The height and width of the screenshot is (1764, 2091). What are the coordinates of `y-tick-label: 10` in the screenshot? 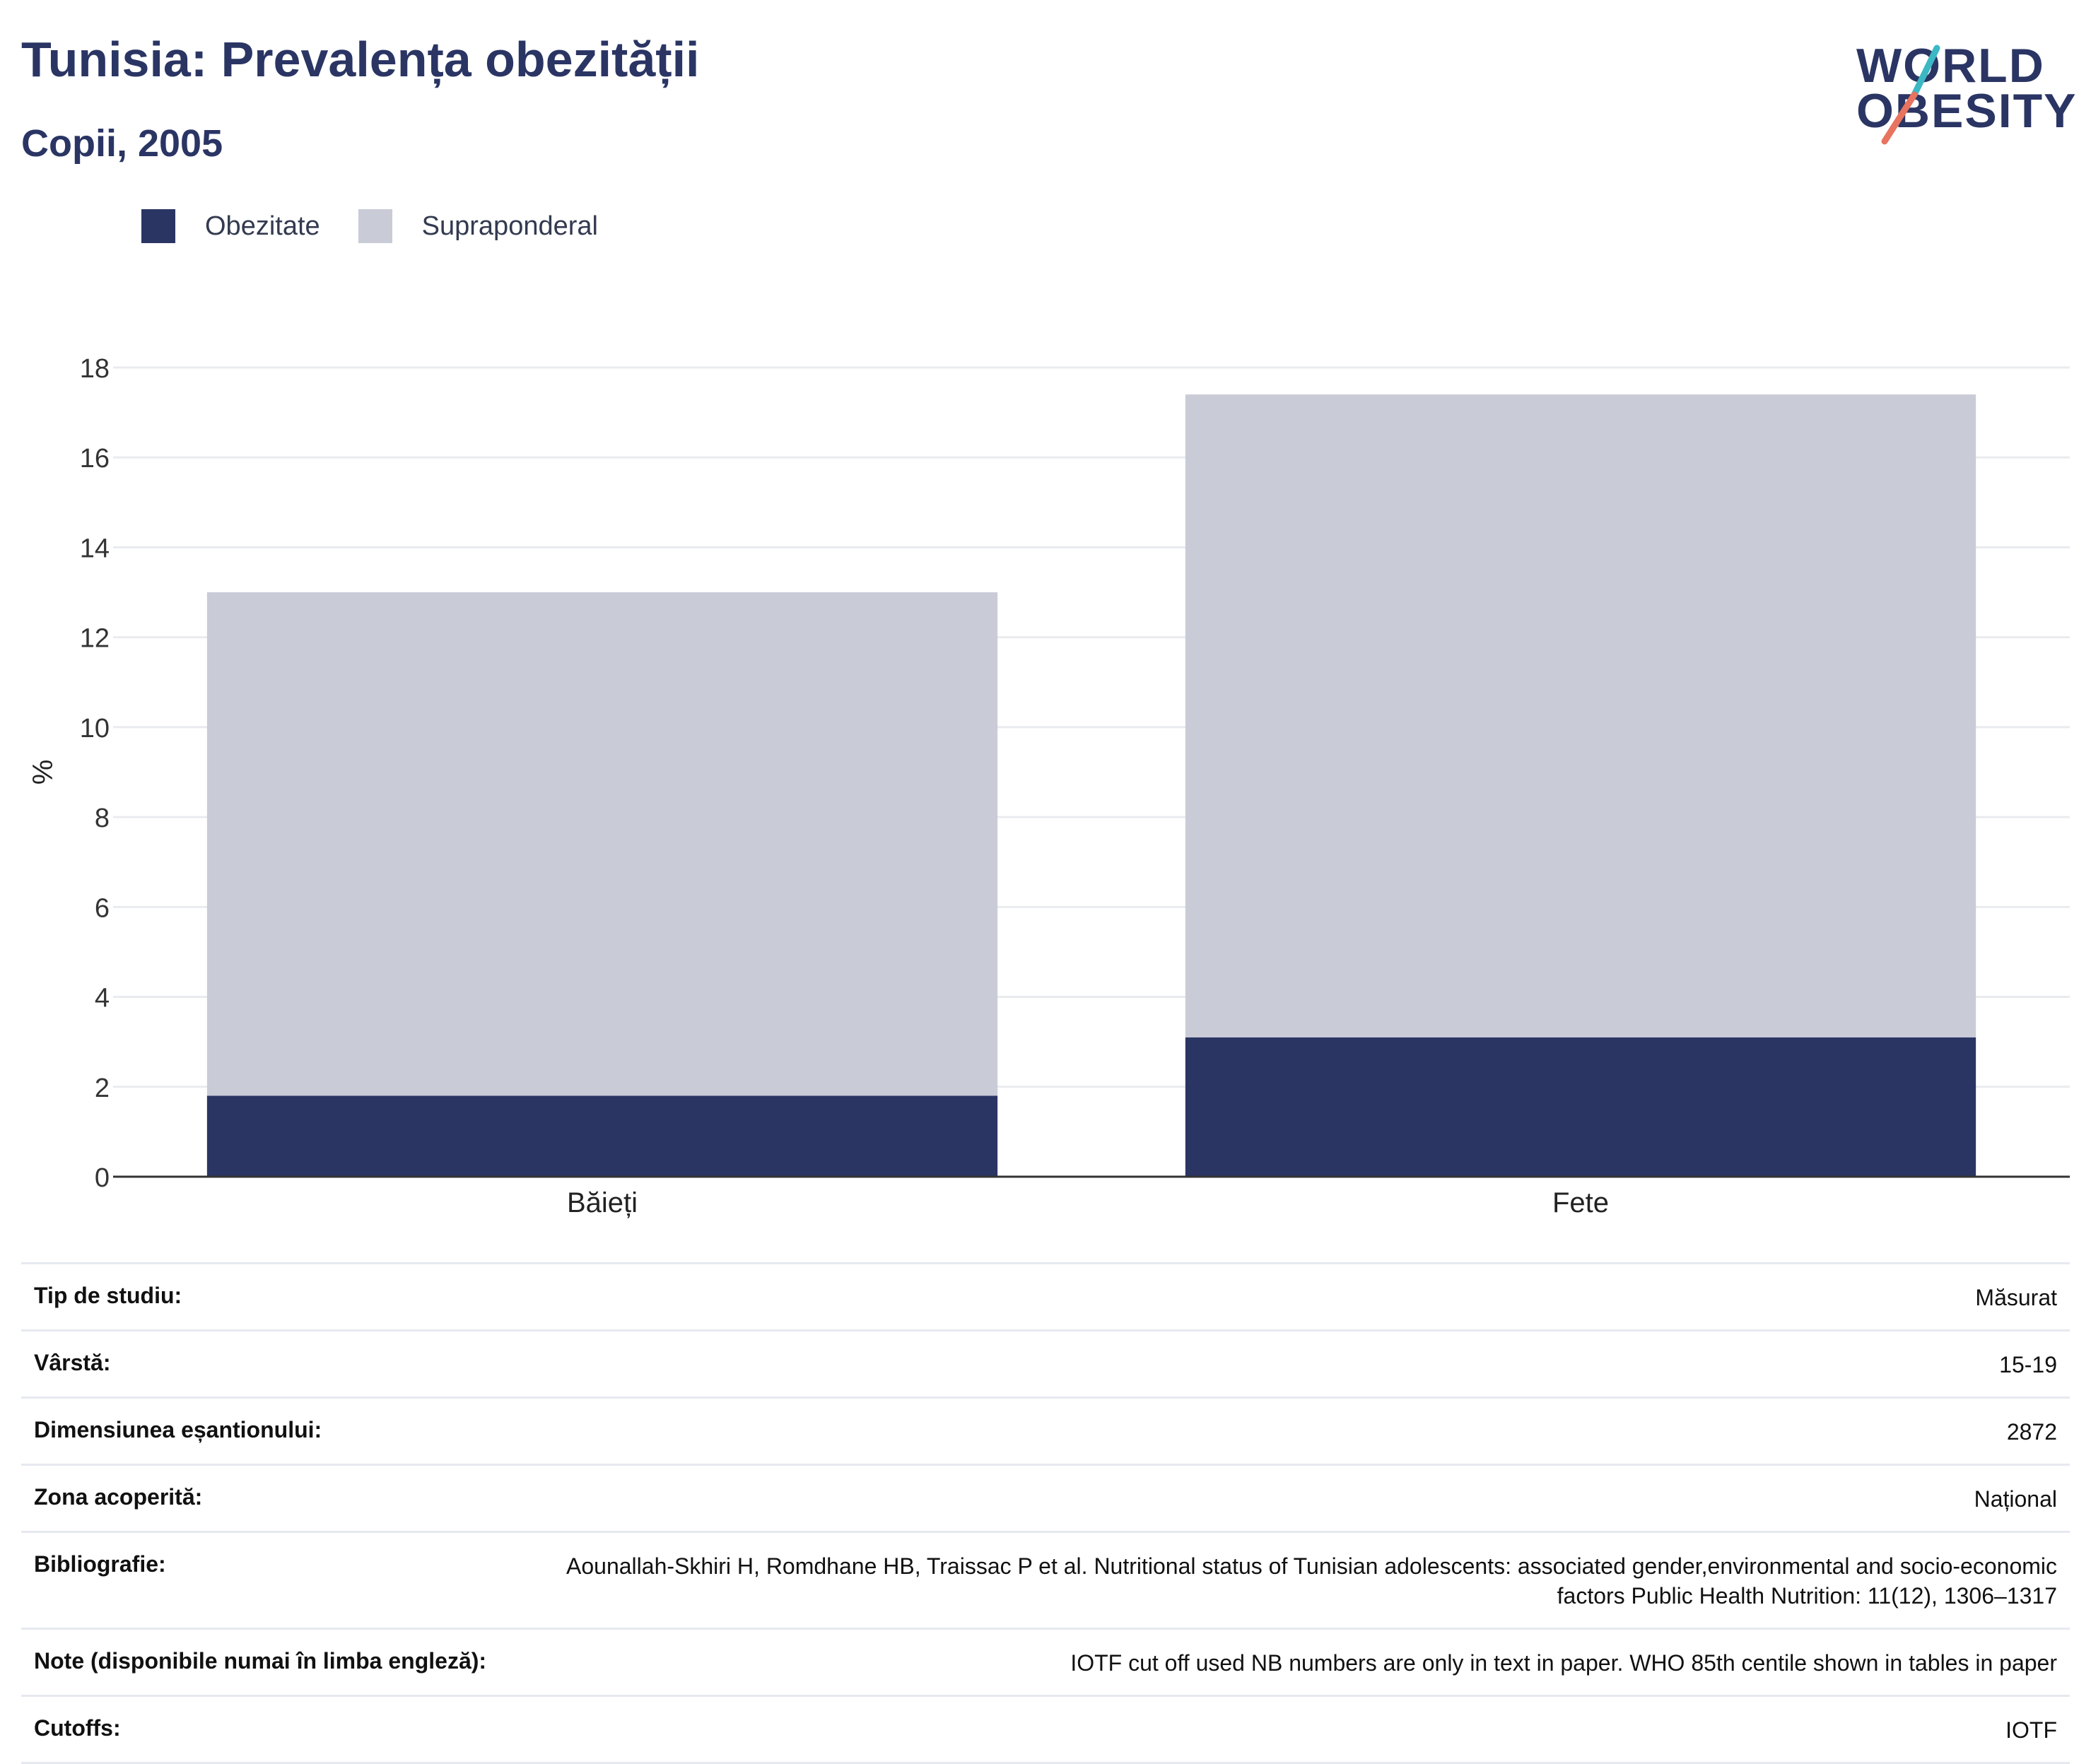 It's located at (95, 729).